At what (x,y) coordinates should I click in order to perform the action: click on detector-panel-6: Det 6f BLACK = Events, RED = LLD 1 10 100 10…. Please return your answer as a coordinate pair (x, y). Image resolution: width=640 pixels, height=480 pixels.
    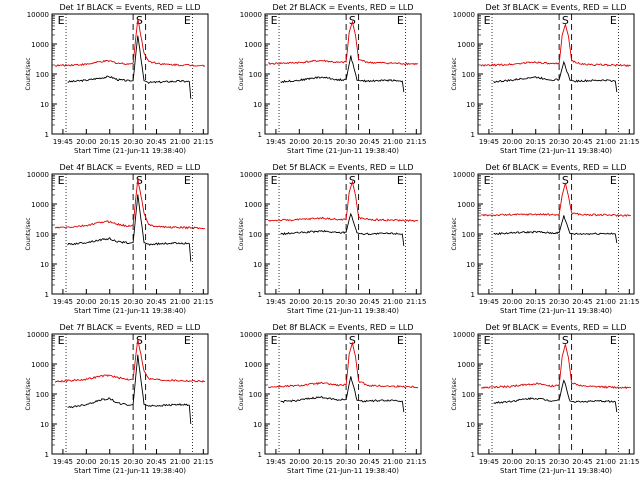
    Looking at the image, I should click on (532, 240).